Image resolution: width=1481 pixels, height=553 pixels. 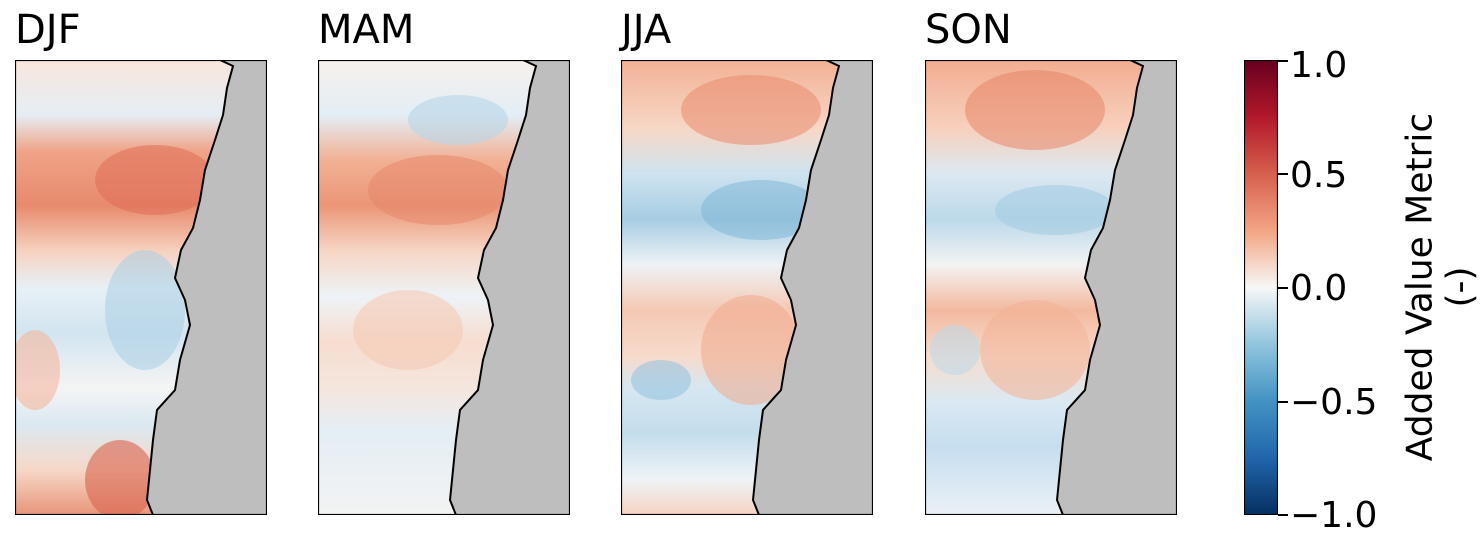 I want to click on colorbar-tick-label: 0.0, so click(x=1319, y=288).